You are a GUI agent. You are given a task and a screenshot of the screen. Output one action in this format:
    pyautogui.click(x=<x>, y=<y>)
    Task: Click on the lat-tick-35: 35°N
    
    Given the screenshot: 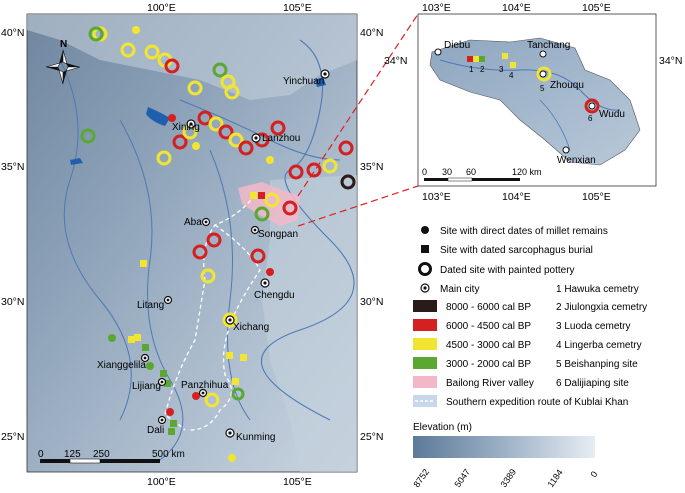 What is the action you would take?
    pyautogui.click(x=12, y=167)
    